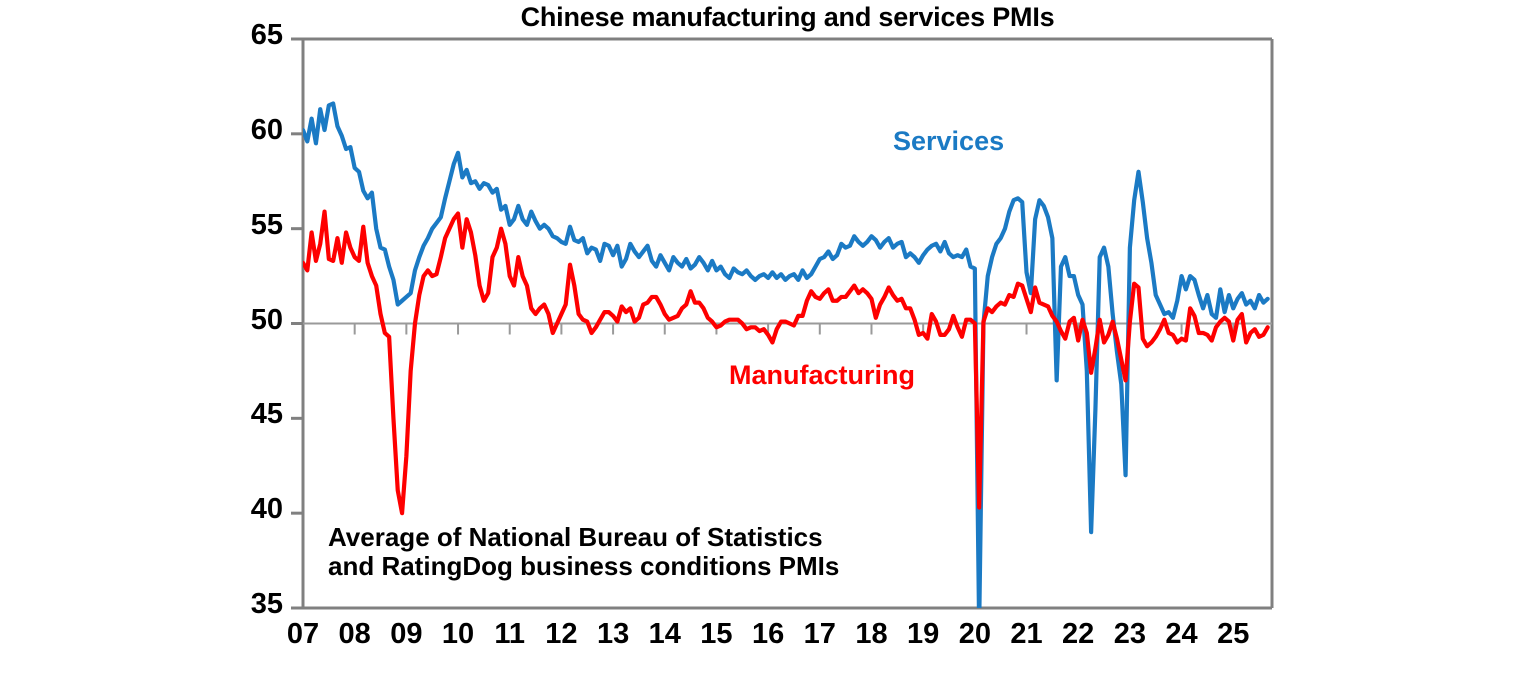 This screenshot has width=1536, height=680. Describe the element at coordinates (974, 634) in the screenshot. I see `x-axis-tick-label: 20` at that location.